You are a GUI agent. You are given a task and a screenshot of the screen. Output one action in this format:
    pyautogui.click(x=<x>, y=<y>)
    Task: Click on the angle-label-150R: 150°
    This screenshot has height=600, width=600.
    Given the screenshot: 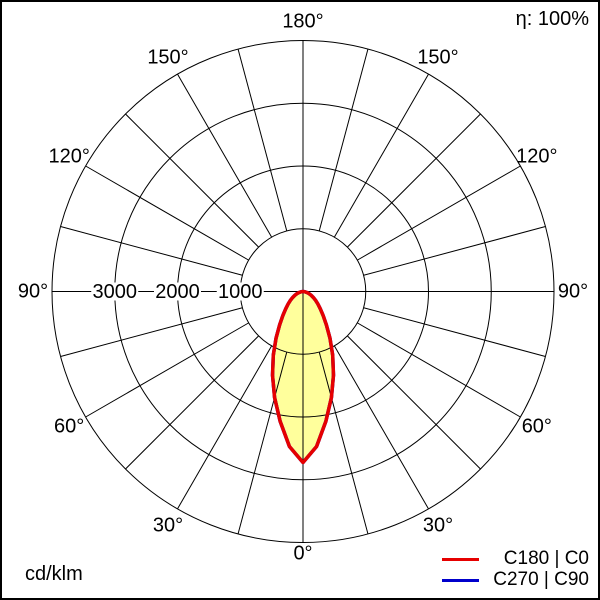 What is the action you would take?
    pyautogui.click(x=437, y=58)
    